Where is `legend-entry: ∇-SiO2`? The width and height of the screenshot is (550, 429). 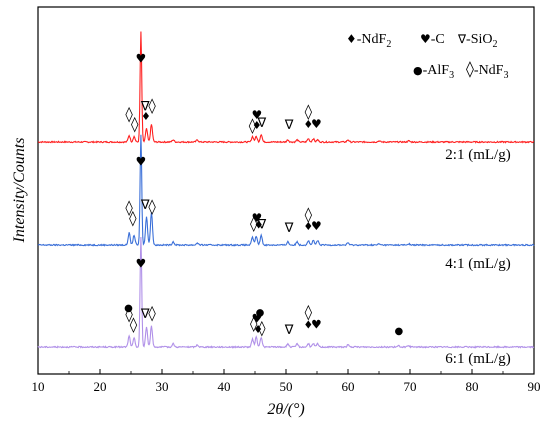
legend-entry: ∇-SiO2 is located at coordinates (477, 41).